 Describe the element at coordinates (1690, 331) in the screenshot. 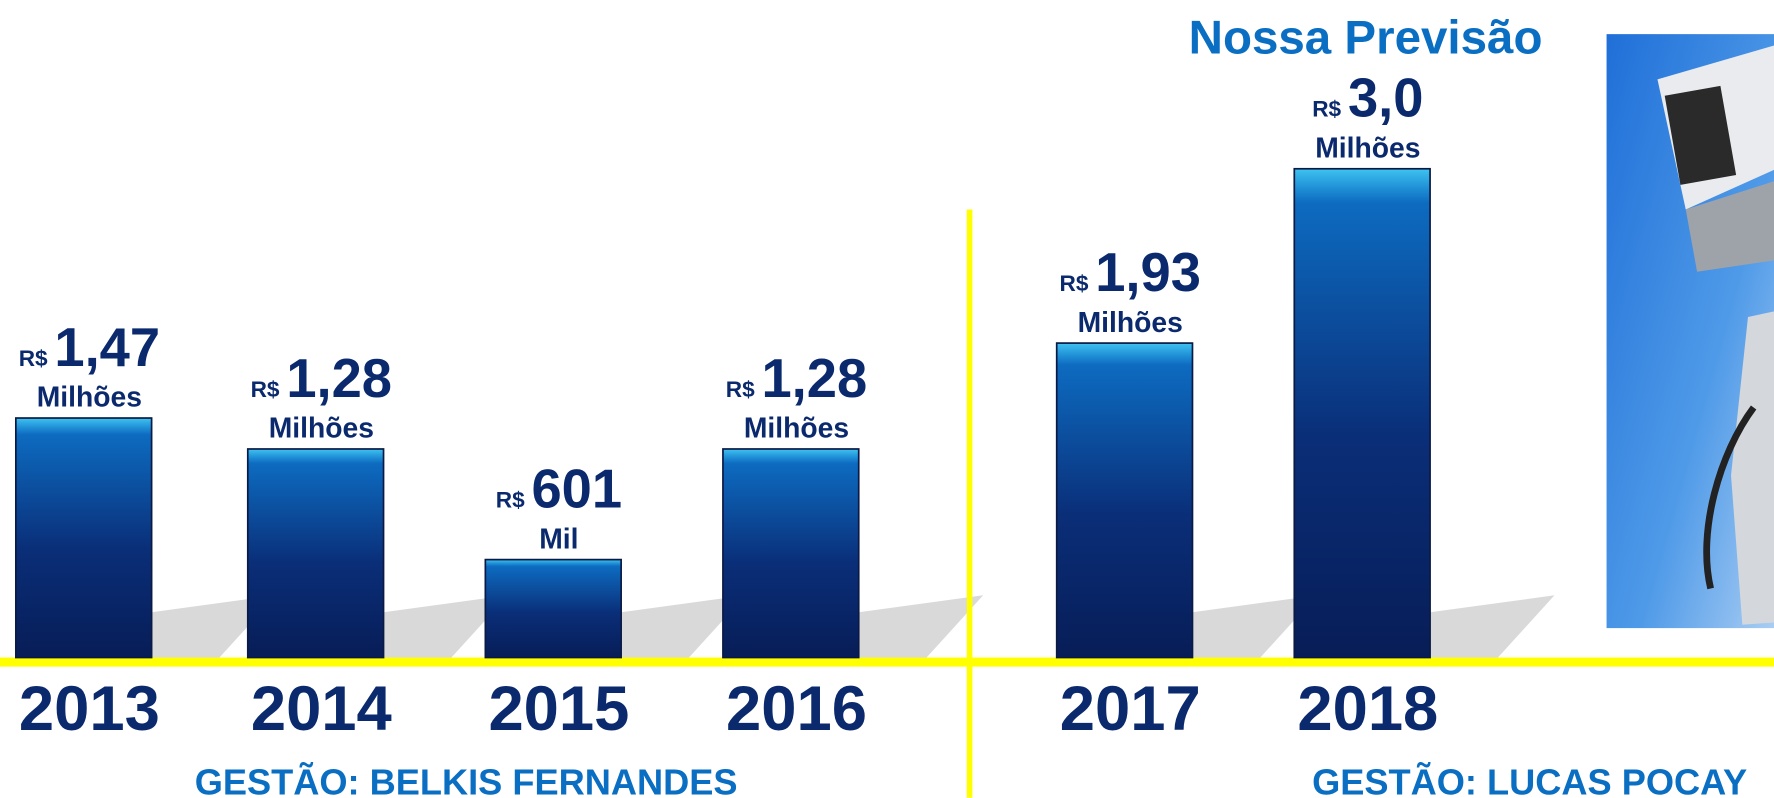

I see `camera-photo` at that location.